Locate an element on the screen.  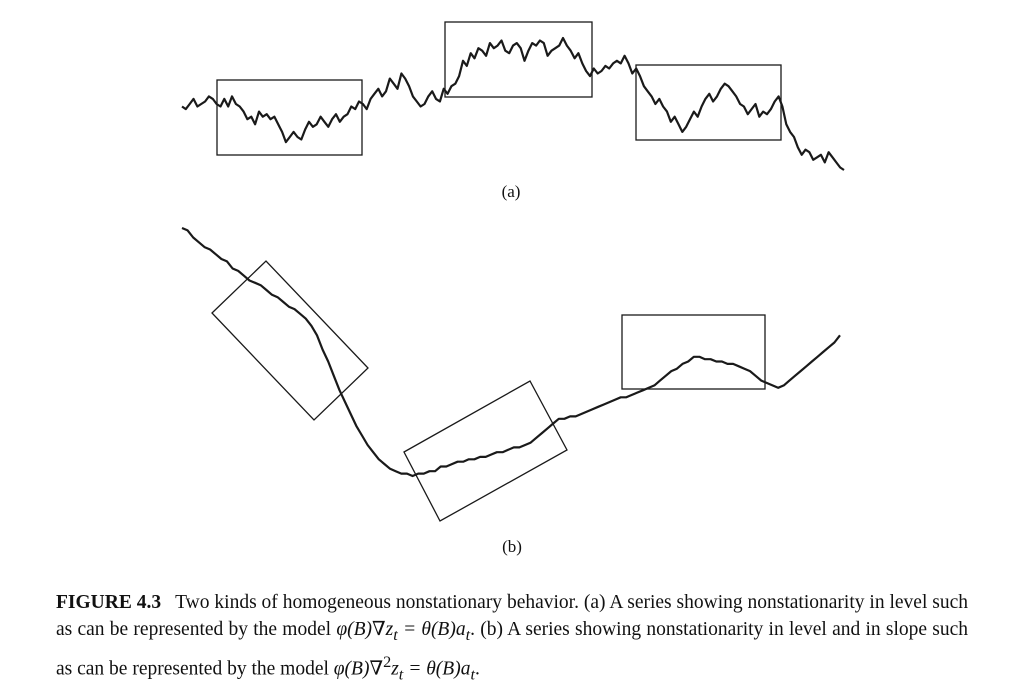
model-b-sub-1: t is located at coordinates (401, 674).